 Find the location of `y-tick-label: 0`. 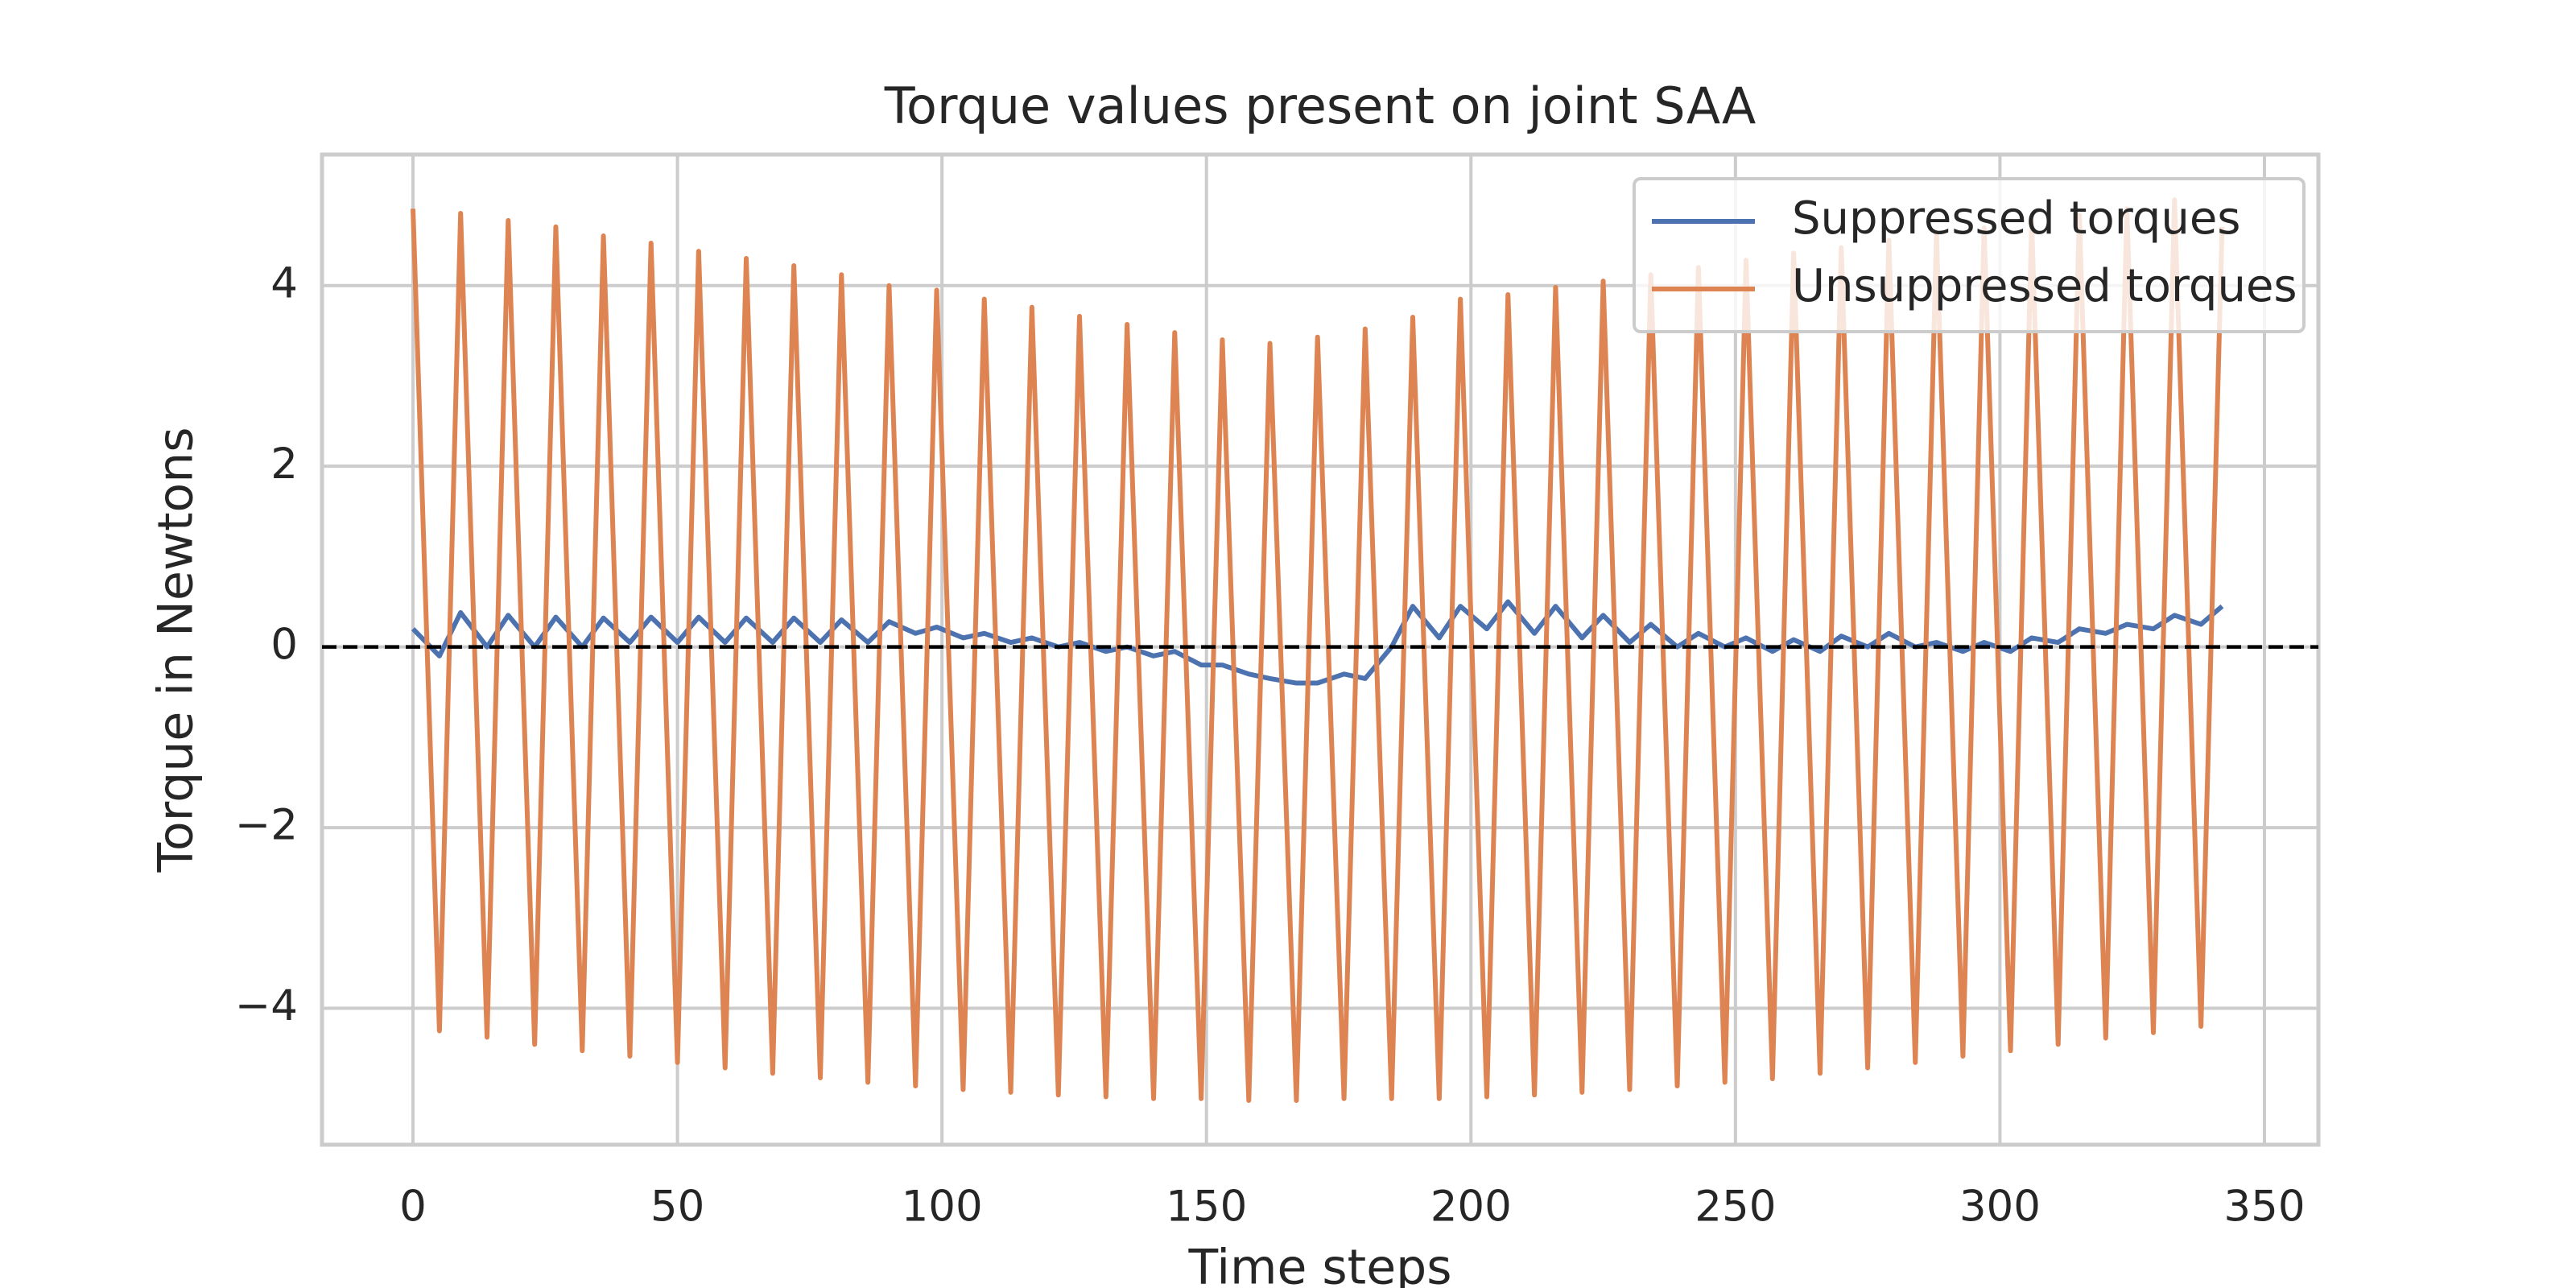

y-tick-label: 0 is located at coordinates (284, 644).